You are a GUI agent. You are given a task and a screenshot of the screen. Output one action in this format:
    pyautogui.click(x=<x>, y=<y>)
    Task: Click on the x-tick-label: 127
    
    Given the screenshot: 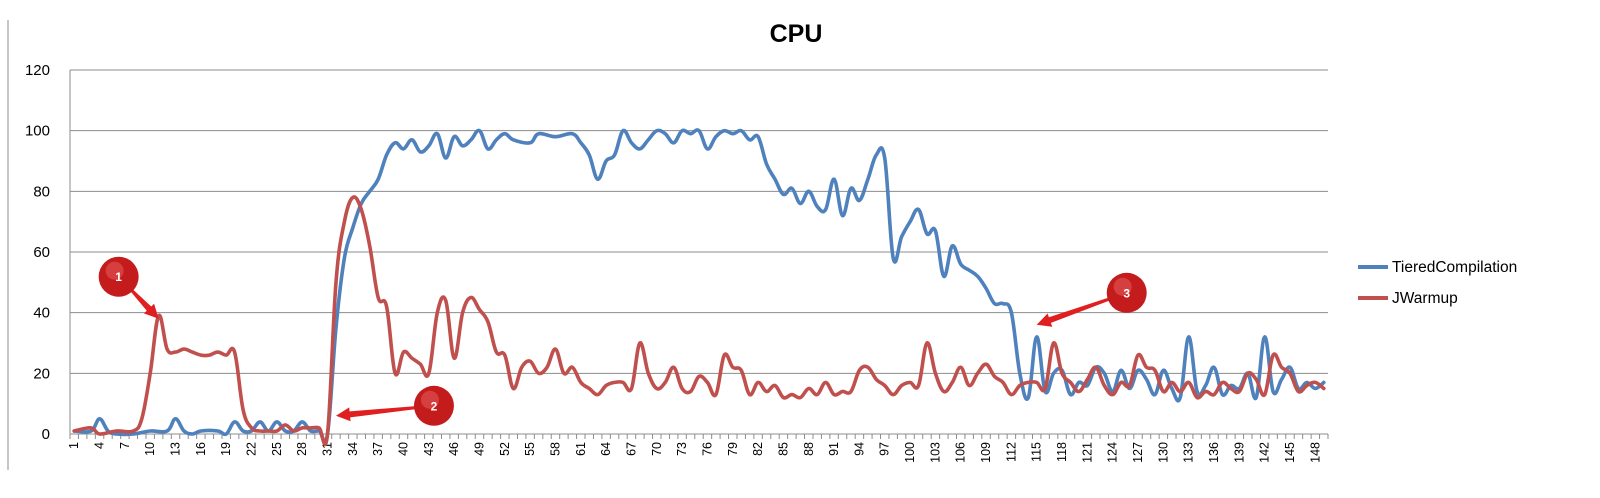 What is the action you would take?
    pyautogui.click(x=1138, y=452)
    